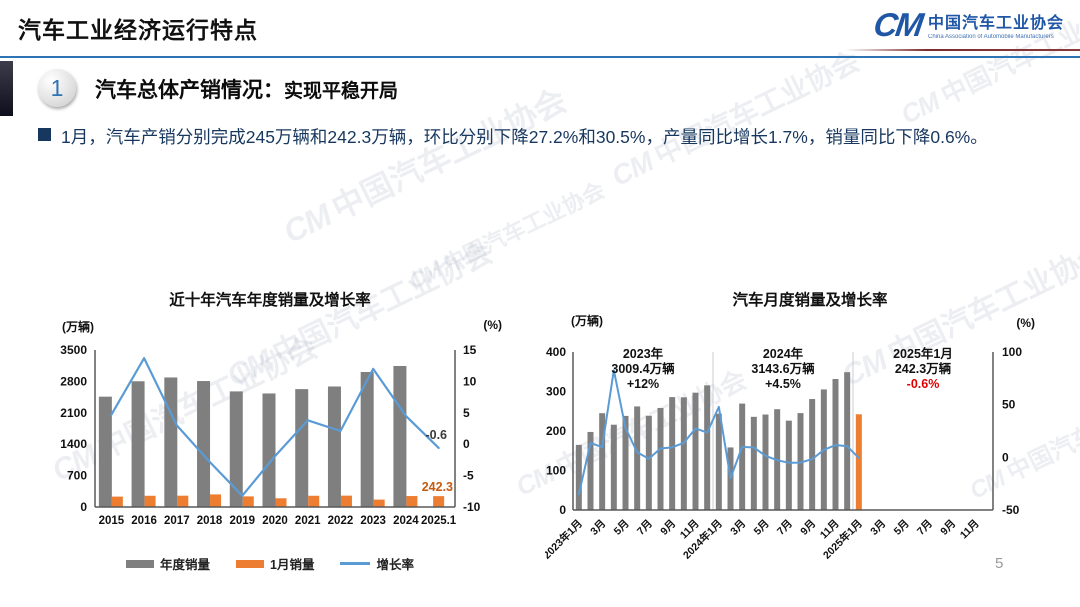 The image size is (1080, 607). I want to click on svg-text: 2020, so click(275, 521).